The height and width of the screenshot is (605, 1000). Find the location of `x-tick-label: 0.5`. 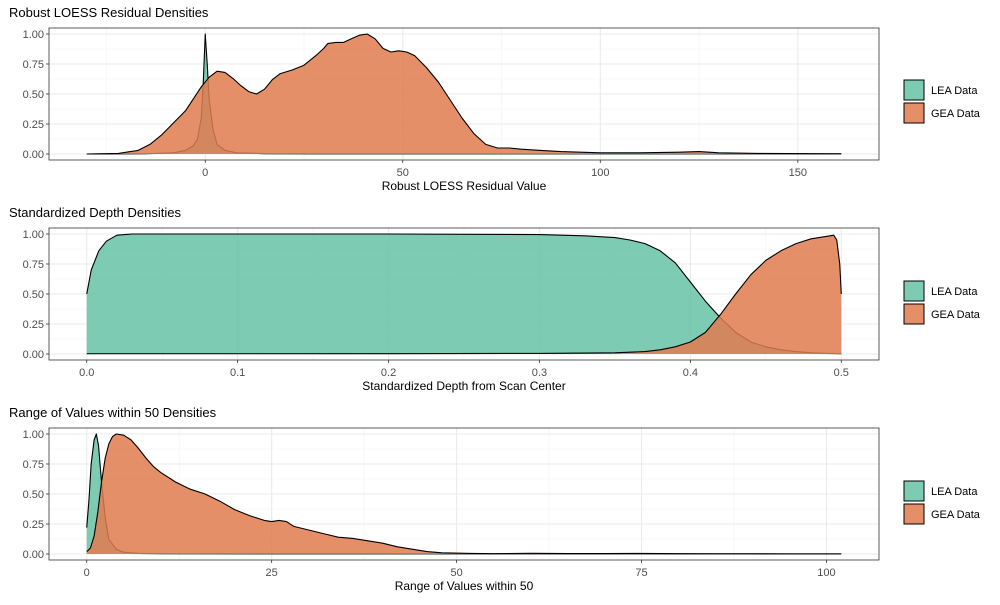

x-tick-label: 0.5 is located at coordinates (841, 373).